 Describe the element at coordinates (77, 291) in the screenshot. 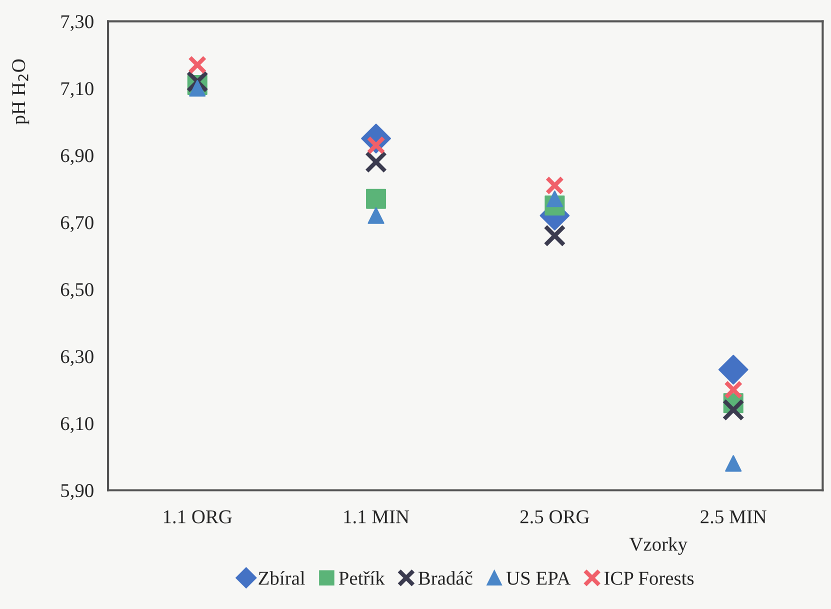

I see `y-tick-label: 6,50` at that location.